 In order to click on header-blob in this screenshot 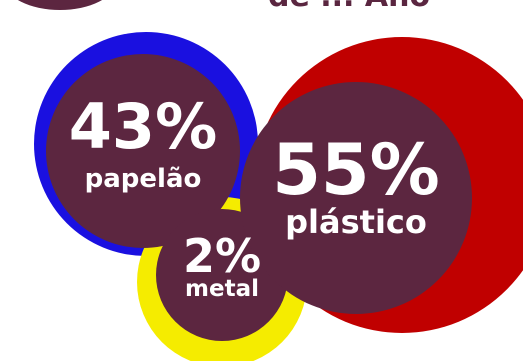, I will do `click(60, 5)`.